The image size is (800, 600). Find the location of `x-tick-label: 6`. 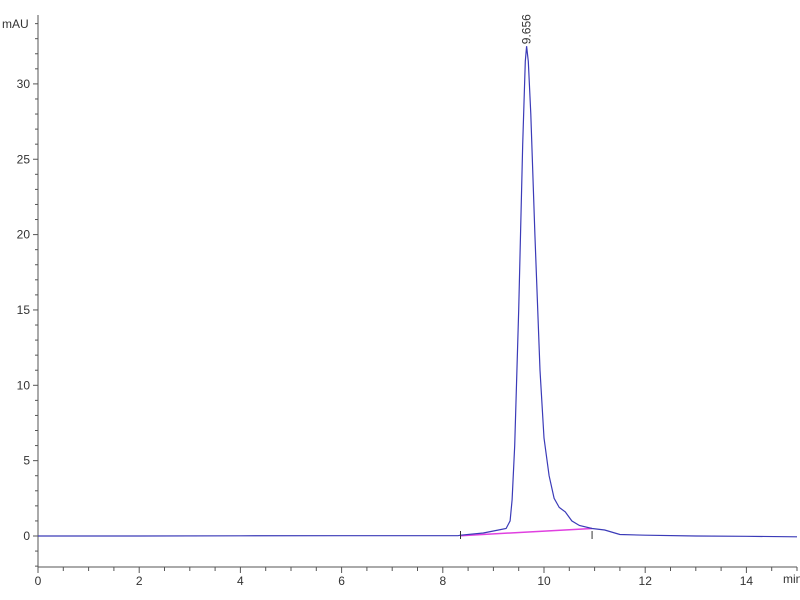

x-tick-label: 6 is located at coordinates (341, 581).